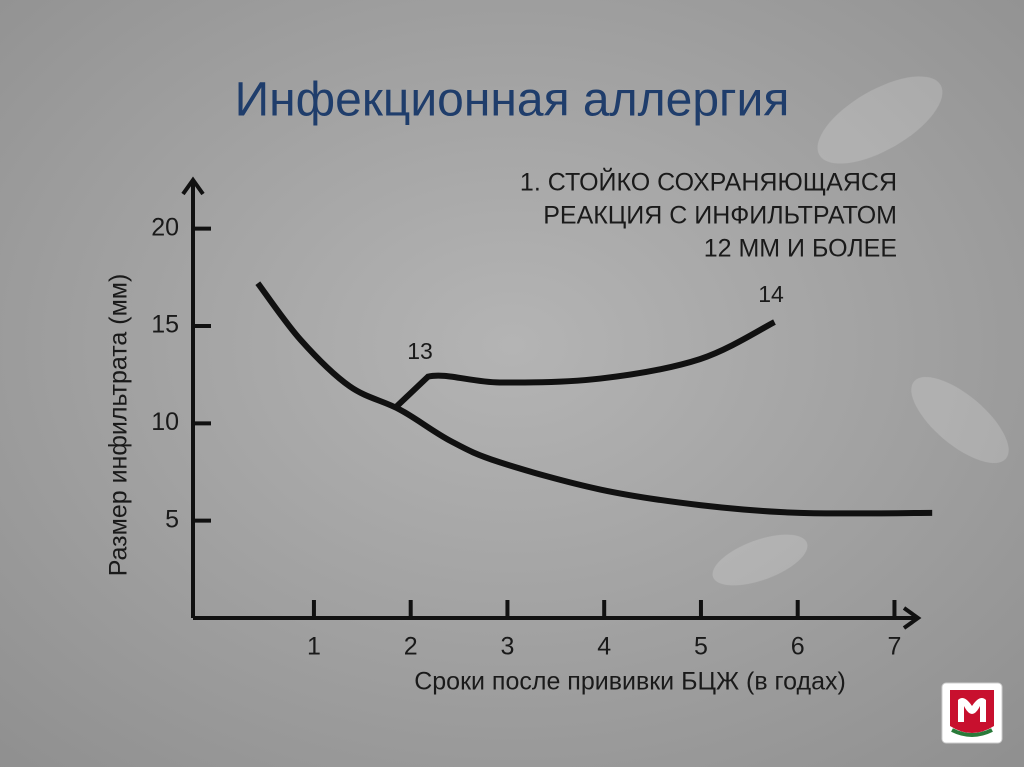 The width and height of the screenshot is (1024, 767). Describe the element at coordinates (172, 519) in the screenshot. I see `y-tick-label: 5` at that location.